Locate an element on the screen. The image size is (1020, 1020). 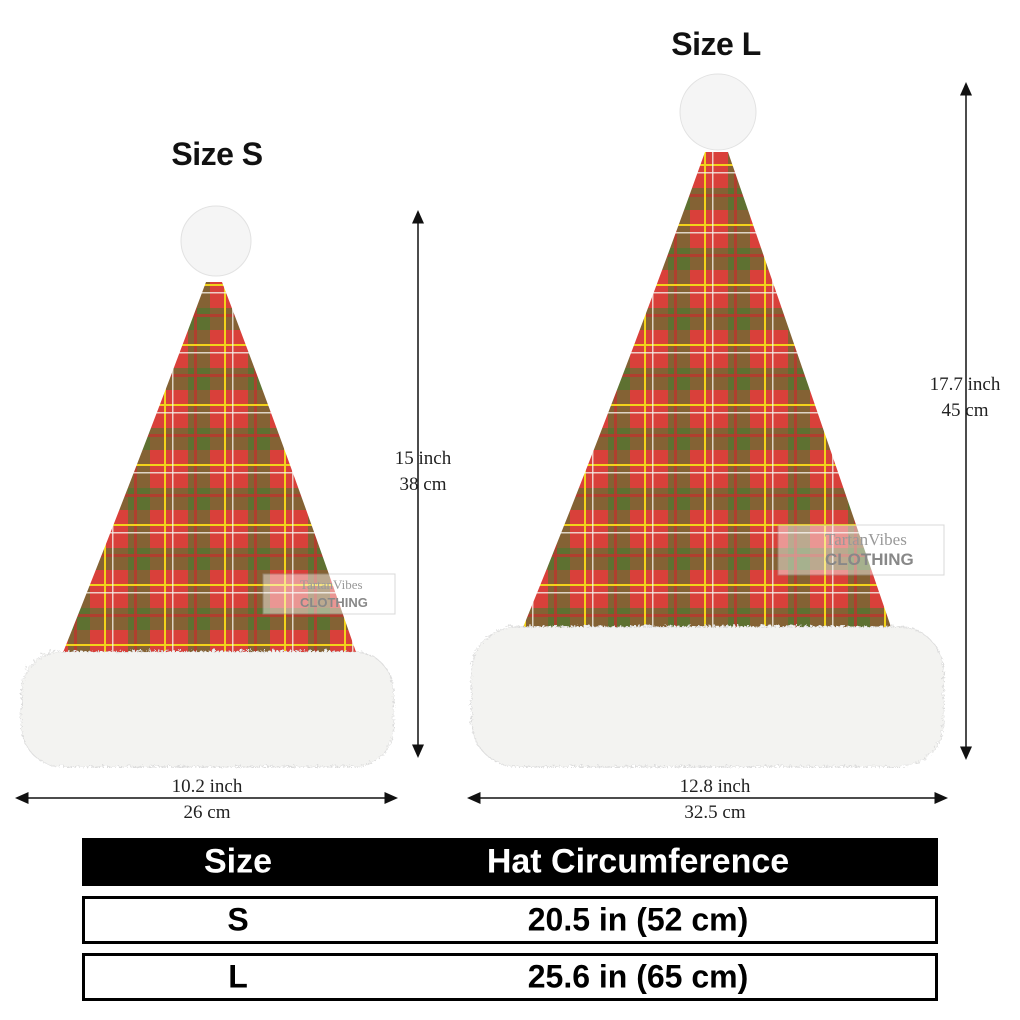
size-l-width-label: 12.8 inch 32.5 cm is located at coordinates (715, 800).